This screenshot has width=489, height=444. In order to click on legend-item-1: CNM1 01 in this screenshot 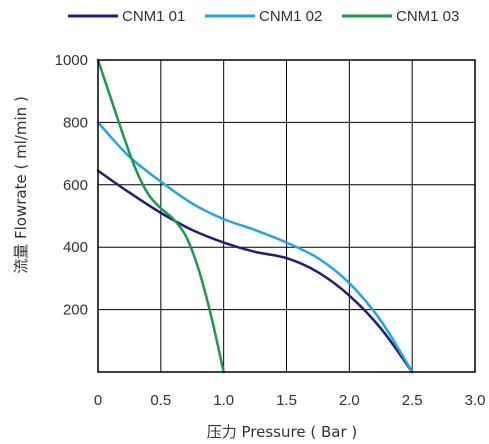, I will do `click(126, 16)`.